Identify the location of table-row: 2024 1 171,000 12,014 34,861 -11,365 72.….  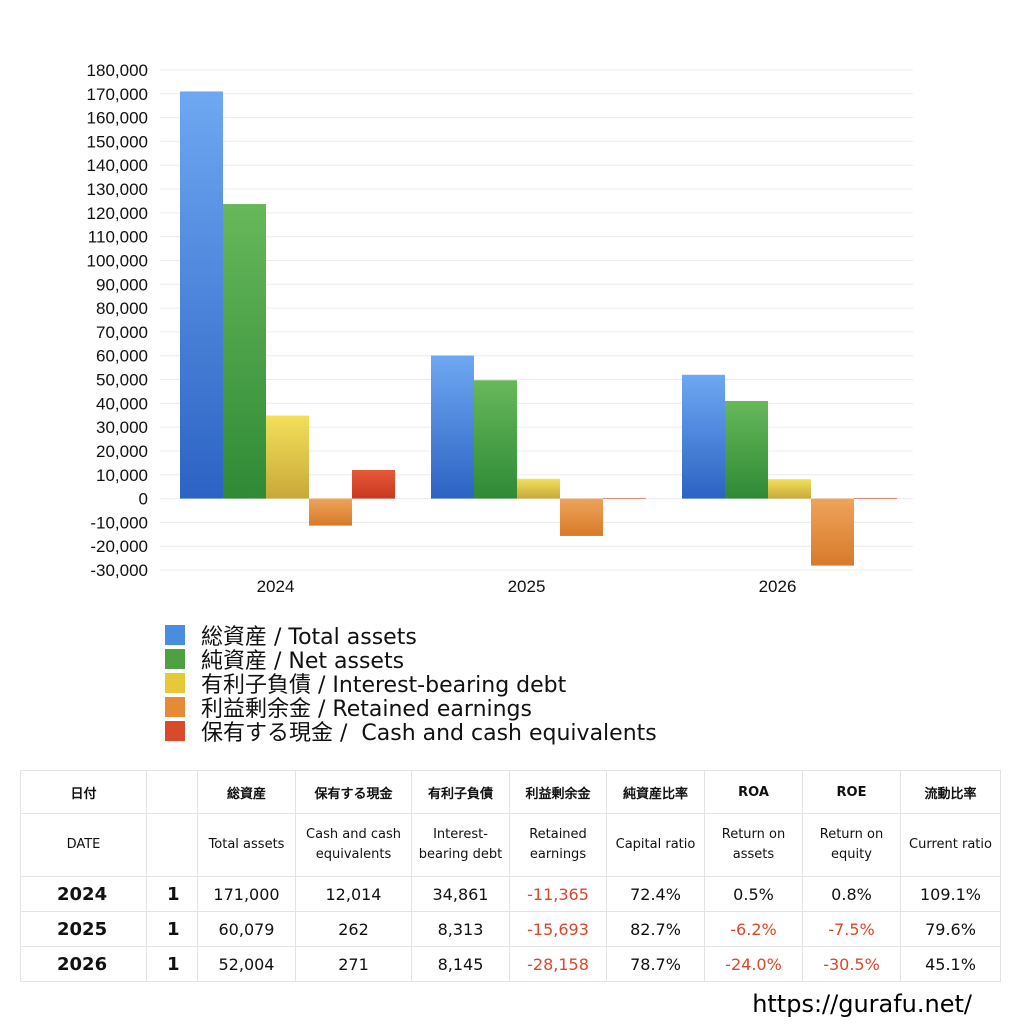
(510, 894).